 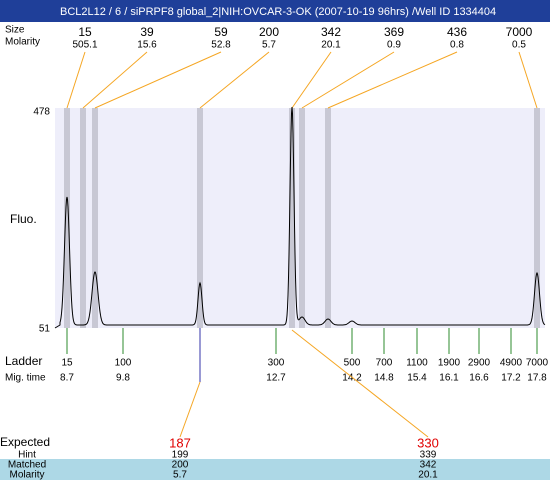 I want to click on ladder-time: 14.8, so click(x=384, y=378).